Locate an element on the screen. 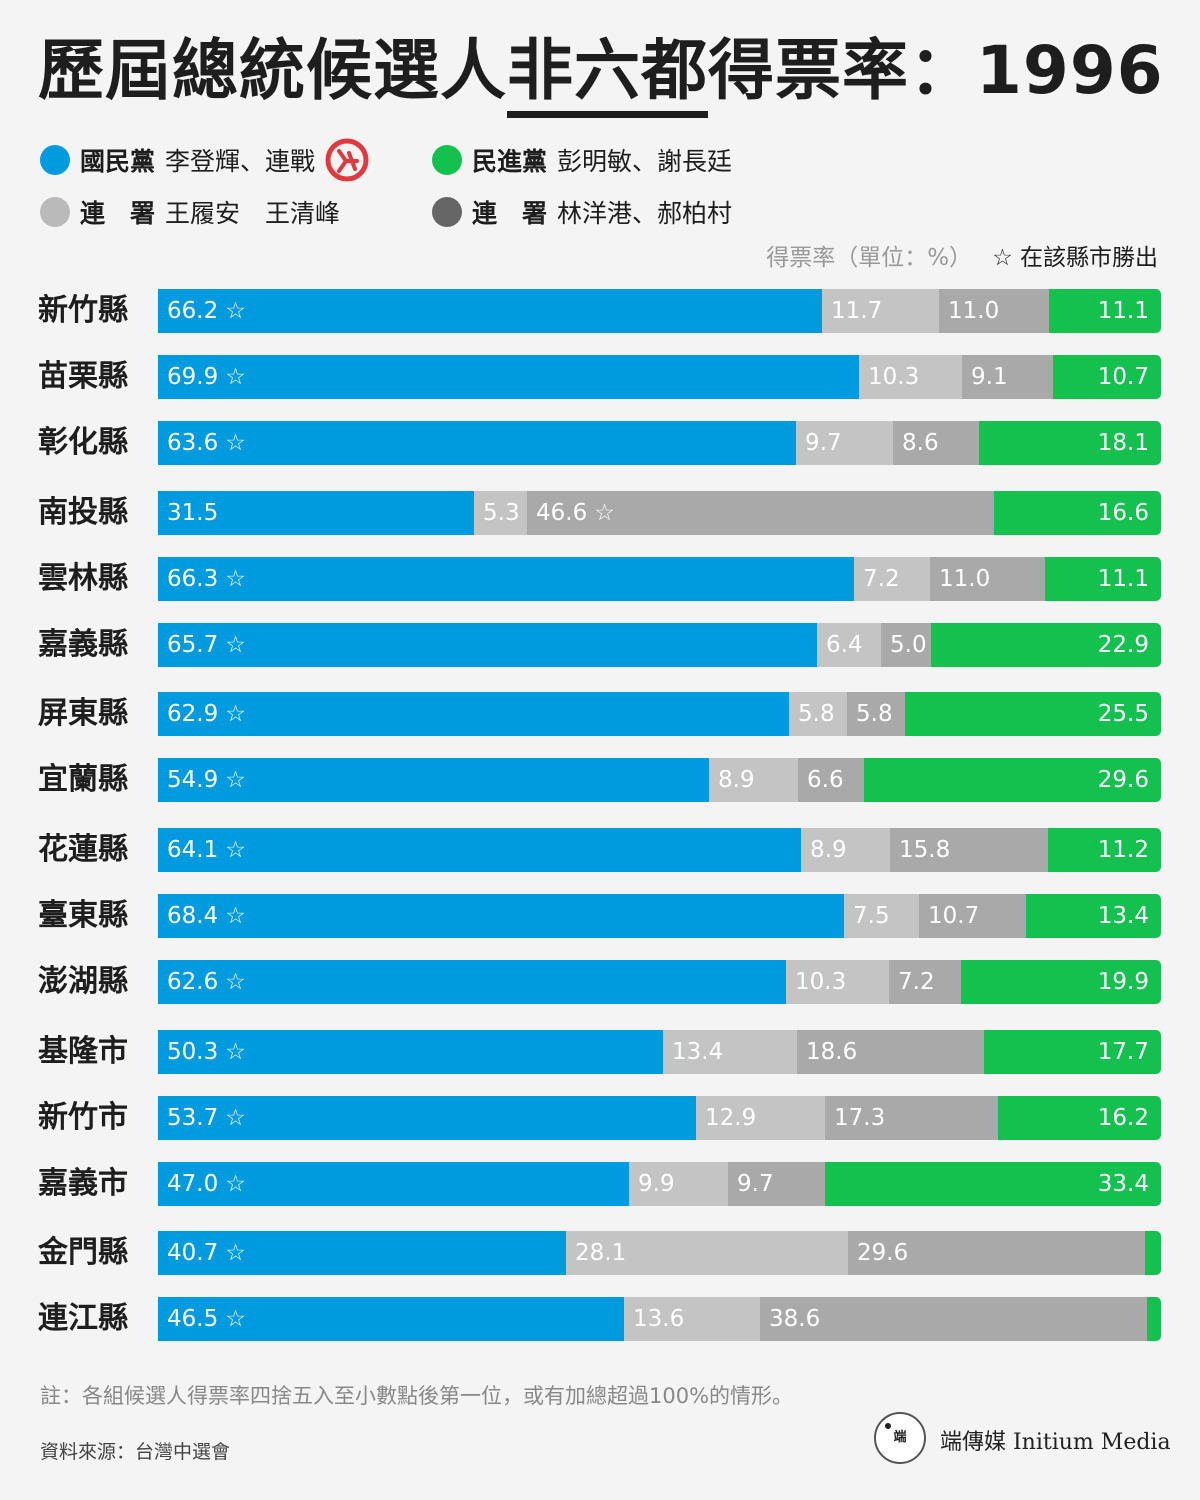  page-title: 歷屆總統候選人非六都得票率：1996 is located at coordinates (601, 72).